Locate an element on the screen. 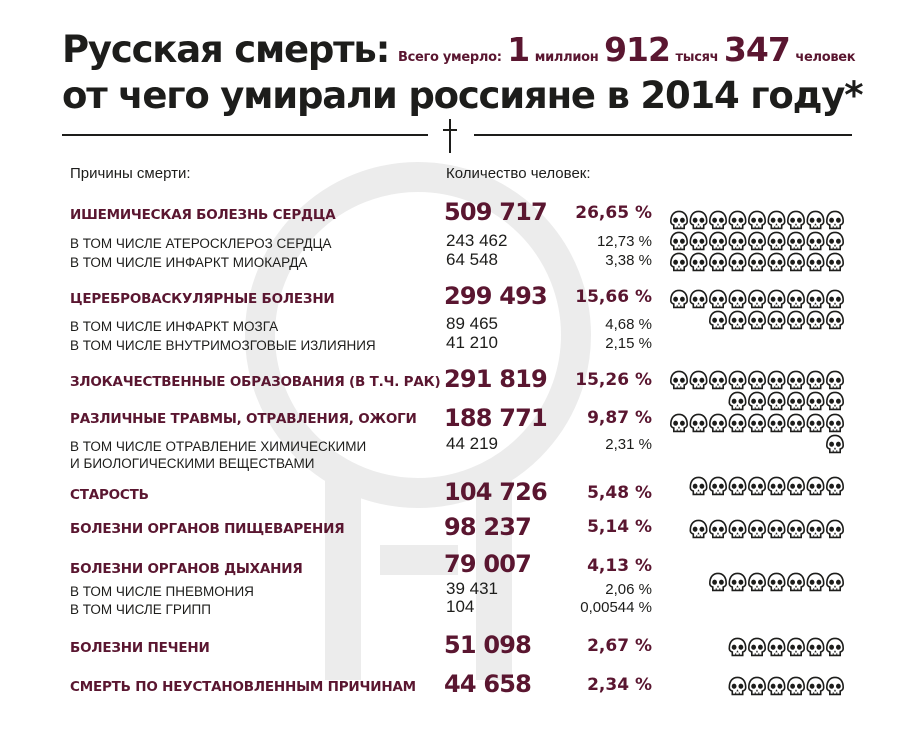 The width and height of the screenshot is (900, 736). sub-cause-name: В ТОМ ЧИСЛЕ ИНФАРКТ МОЗГА is located at coordinates (174, 326).